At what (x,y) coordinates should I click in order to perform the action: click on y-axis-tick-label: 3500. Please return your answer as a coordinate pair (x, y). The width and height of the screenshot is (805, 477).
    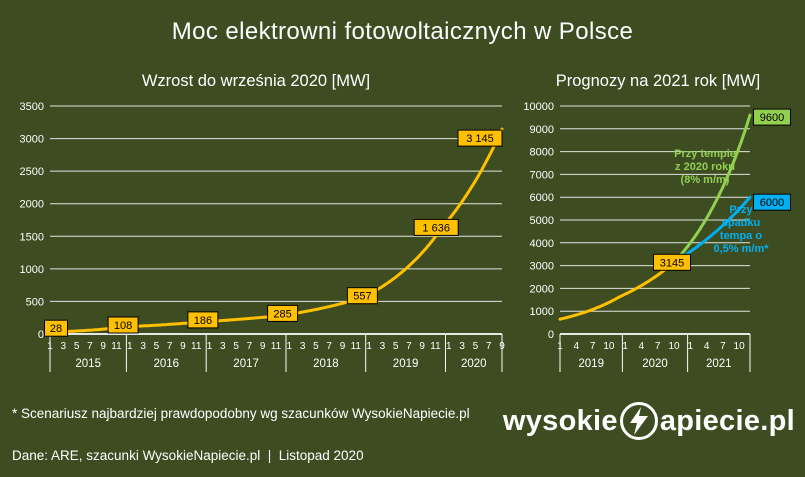
    Looking at the image, I should click on (32, 107).